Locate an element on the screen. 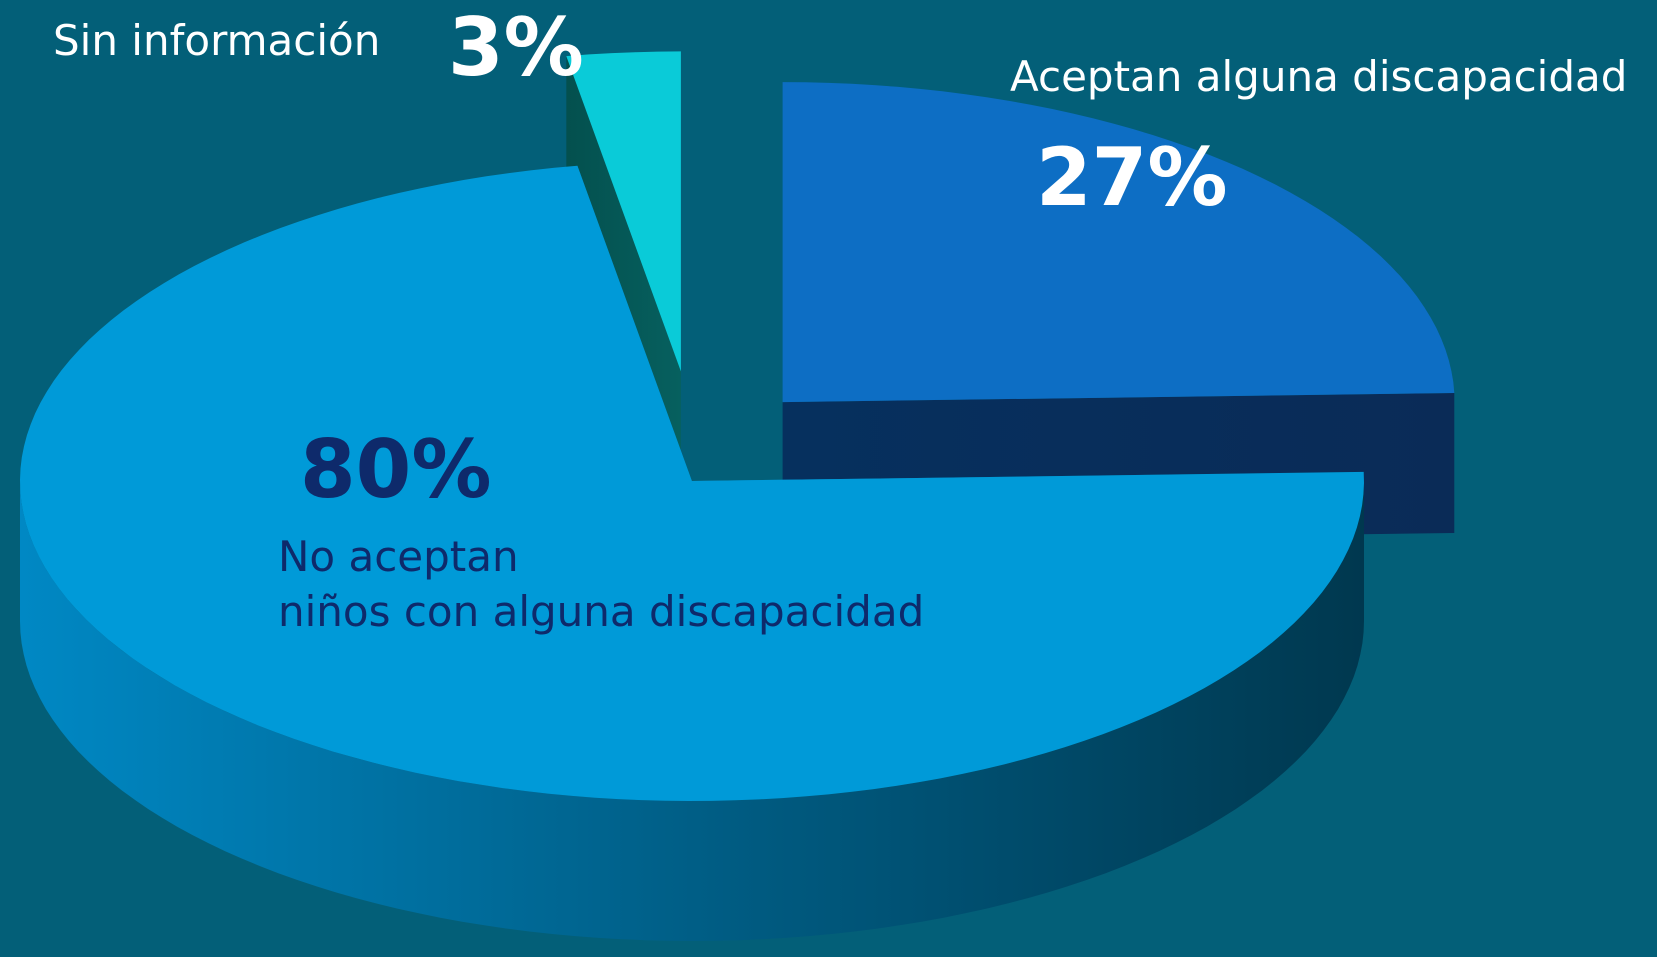 This screenshot has width=1657, height=957. value-label: 80% is located at coordinates (396, 469).